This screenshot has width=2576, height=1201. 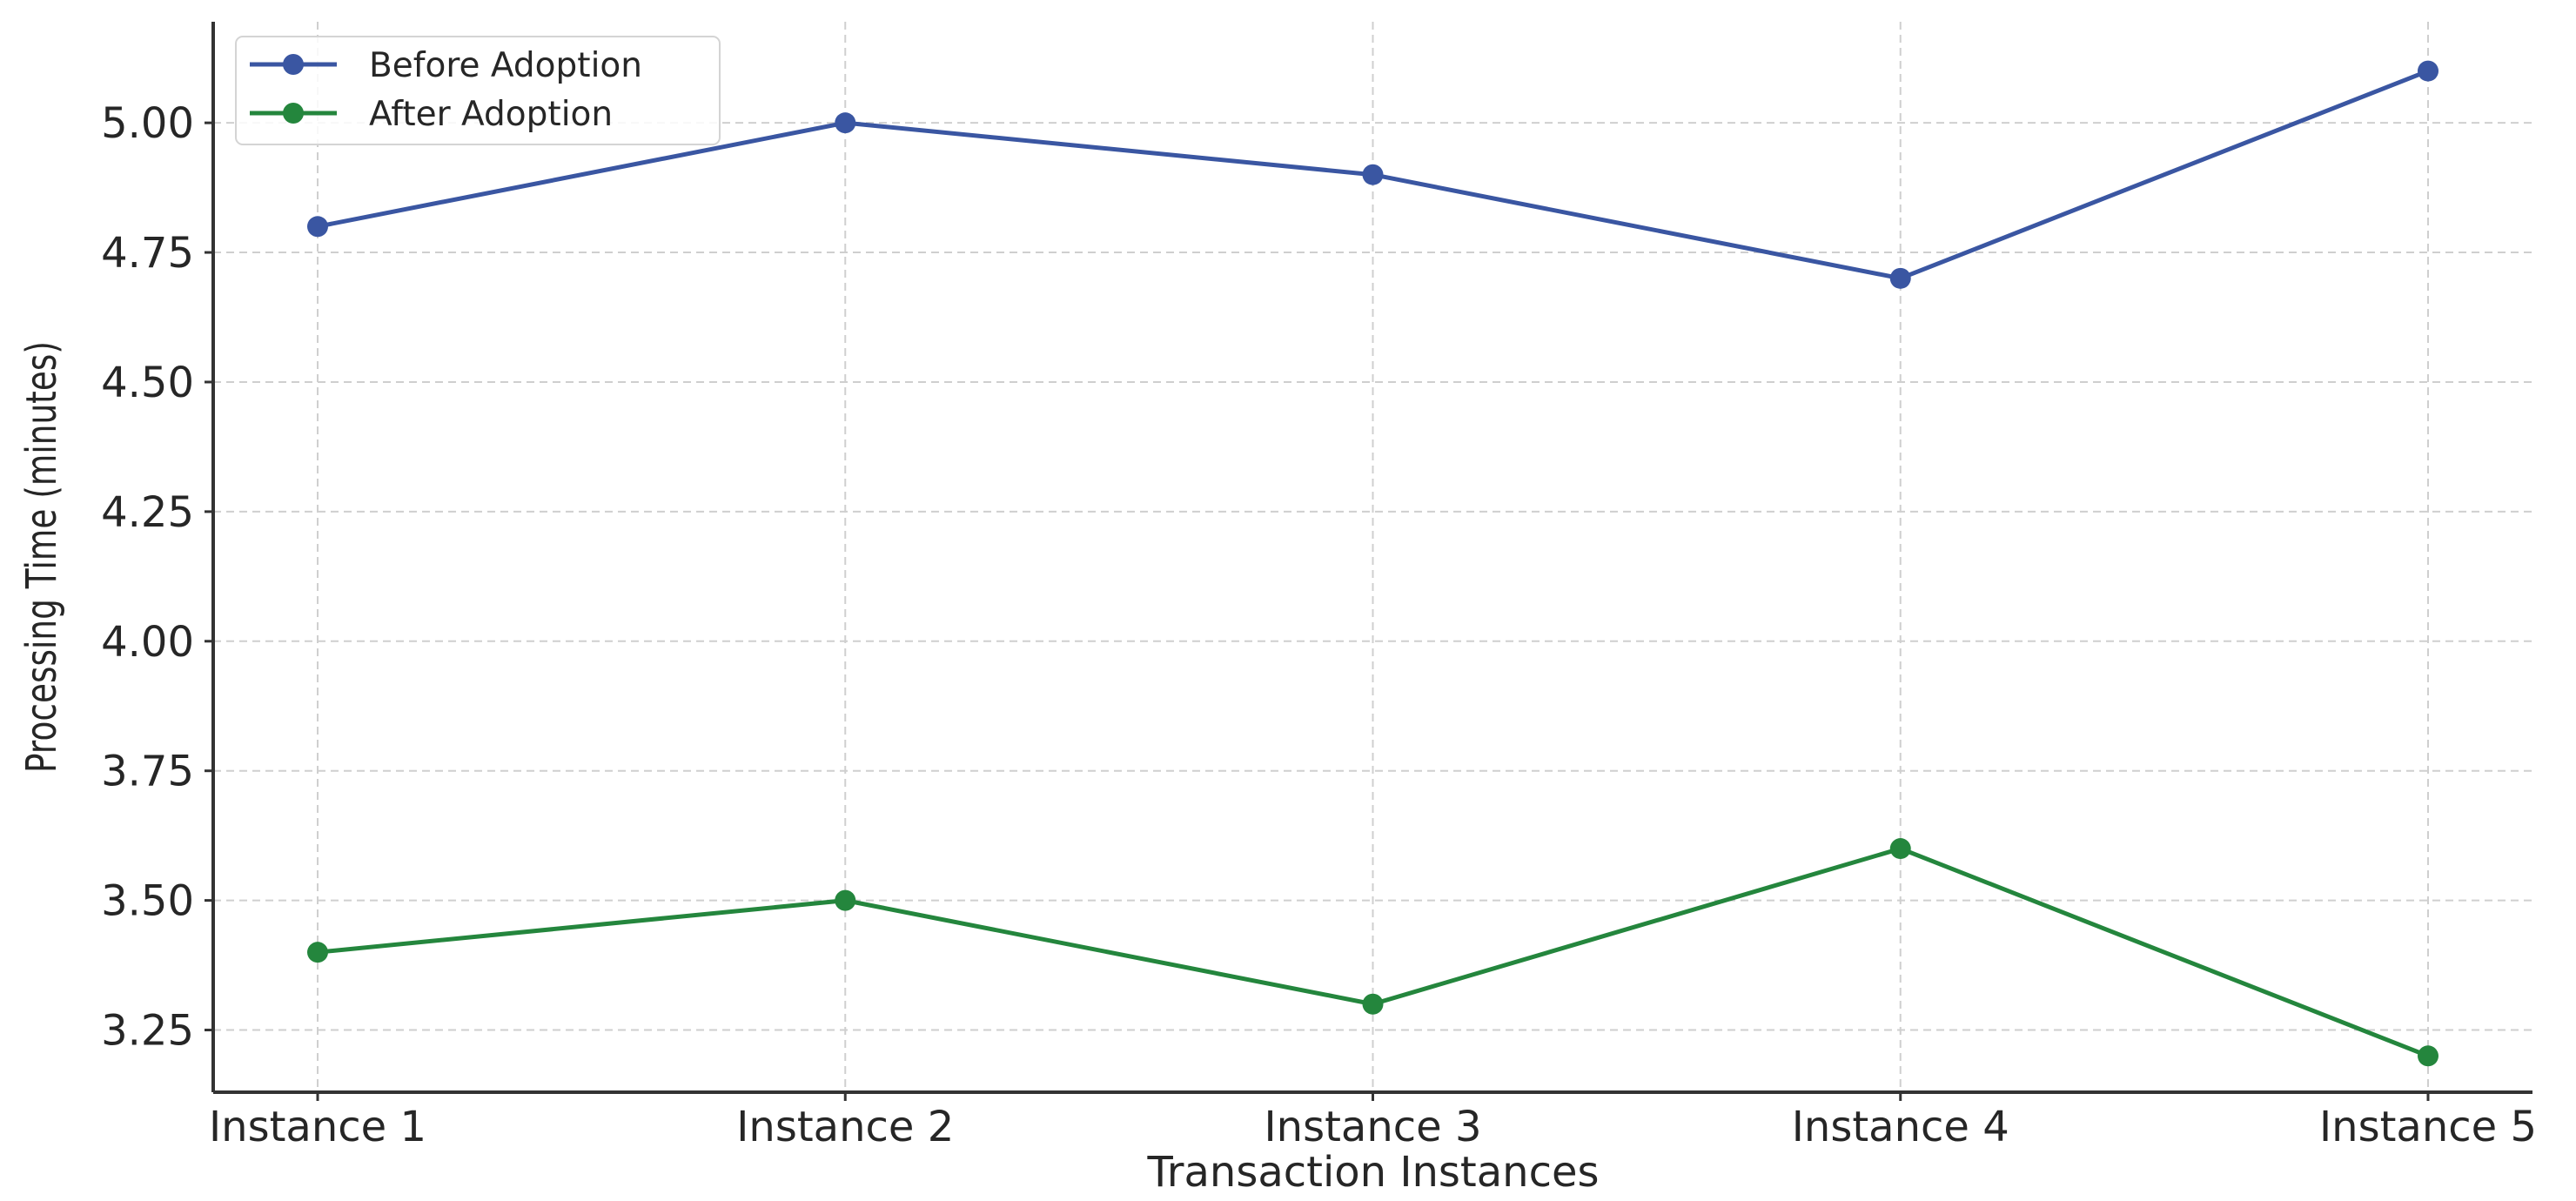 I want to click on y-tick-label: 4.25, so click(x=147, y=512).